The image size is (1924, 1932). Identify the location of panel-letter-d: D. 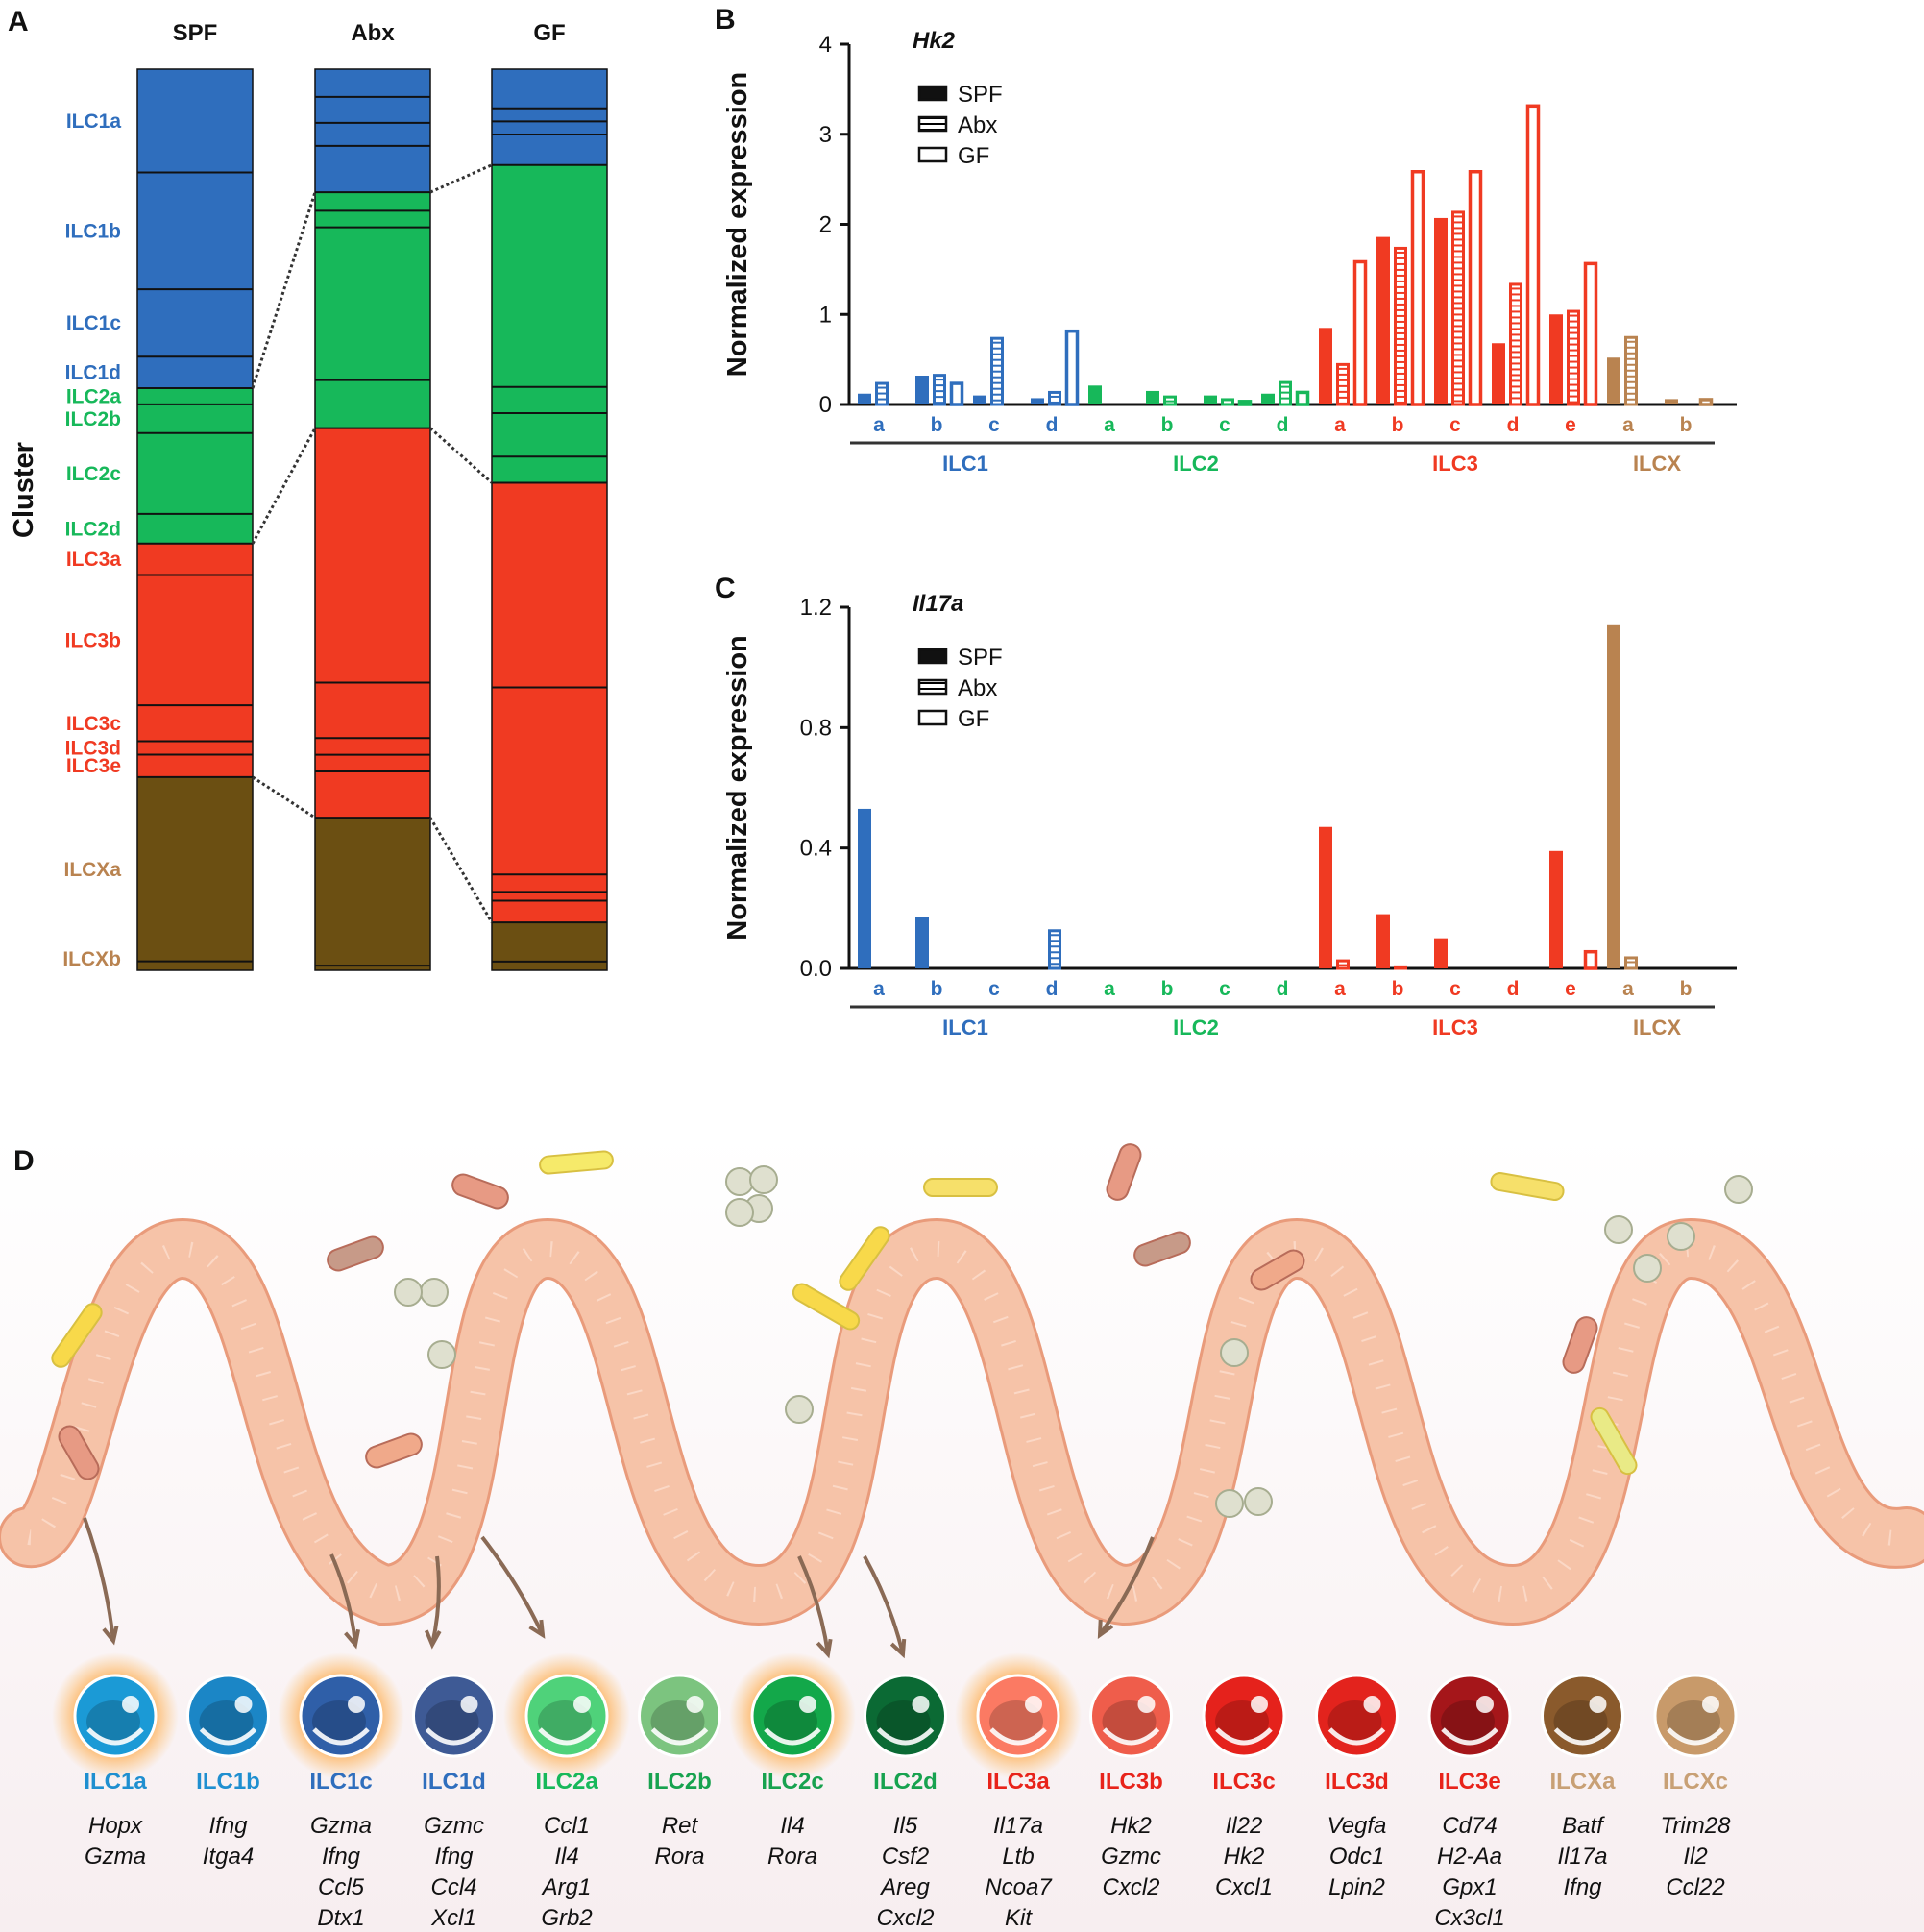
(24, 1161).